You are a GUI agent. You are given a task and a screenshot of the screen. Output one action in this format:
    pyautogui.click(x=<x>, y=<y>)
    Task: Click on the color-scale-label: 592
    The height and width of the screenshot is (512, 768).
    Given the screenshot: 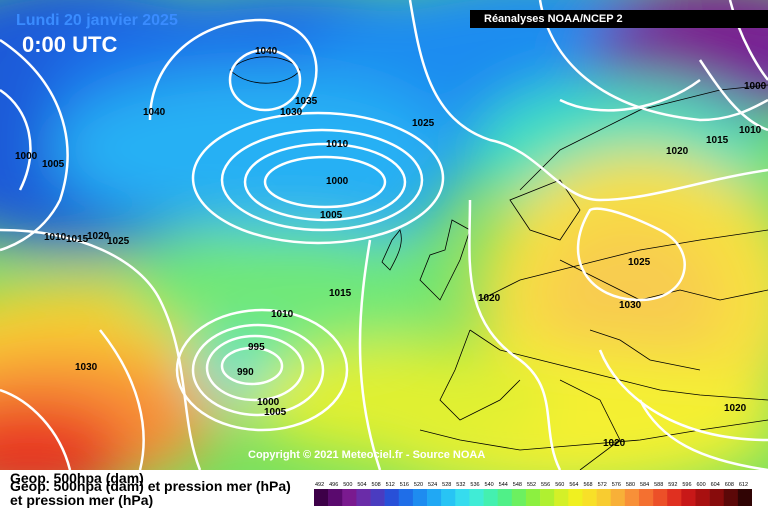 What is the action you would take?
    pyautogui.click(x=672, y=485)
    